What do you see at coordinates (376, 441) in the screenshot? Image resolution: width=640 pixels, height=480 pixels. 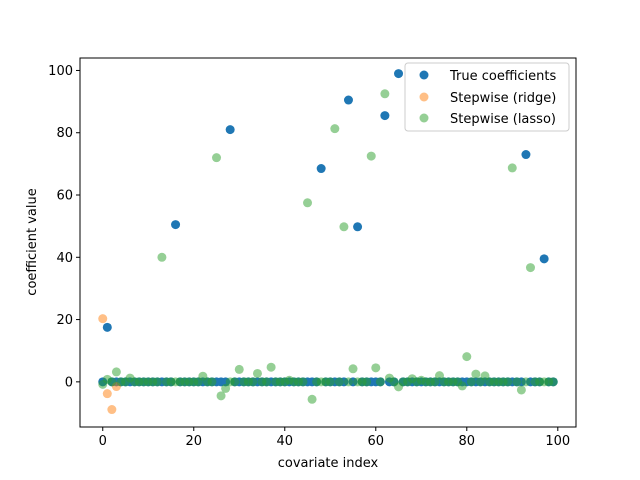 I see `x-tick-label: 60` at bounding box center [376, 441].